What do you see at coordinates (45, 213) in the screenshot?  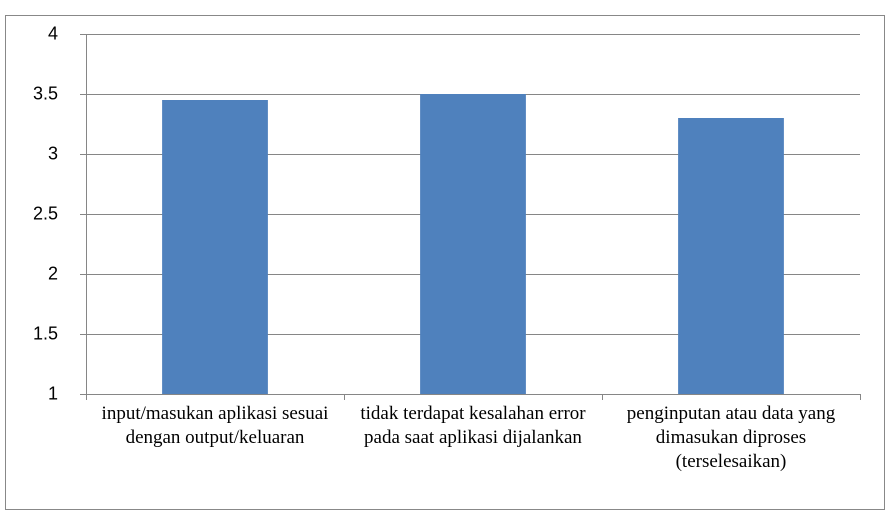 I see `y-tick-label: 2.5` at bounding box center [45, 213].